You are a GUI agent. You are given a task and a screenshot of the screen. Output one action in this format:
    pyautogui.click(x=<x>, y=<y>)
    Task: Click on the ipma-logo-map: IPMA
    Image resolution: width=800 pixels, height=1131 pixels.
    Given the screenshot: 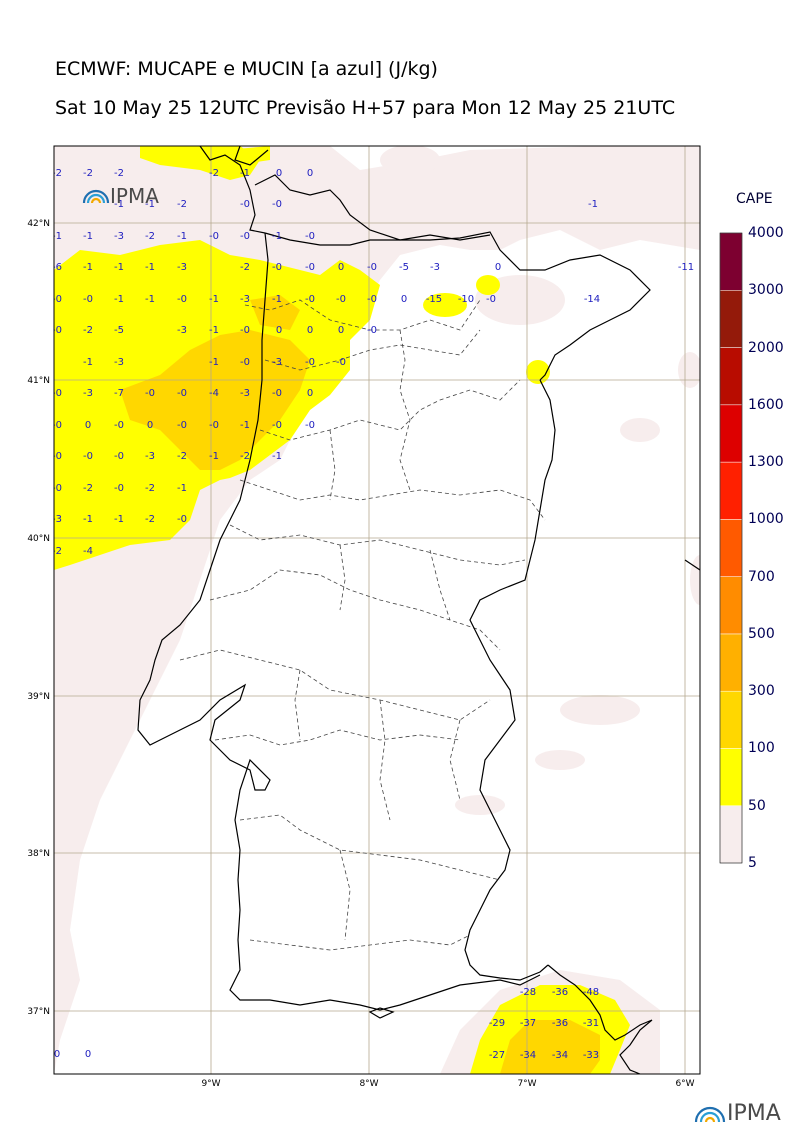 What is the action you would take?
    pyautogui.click(x=120, y=196)
    